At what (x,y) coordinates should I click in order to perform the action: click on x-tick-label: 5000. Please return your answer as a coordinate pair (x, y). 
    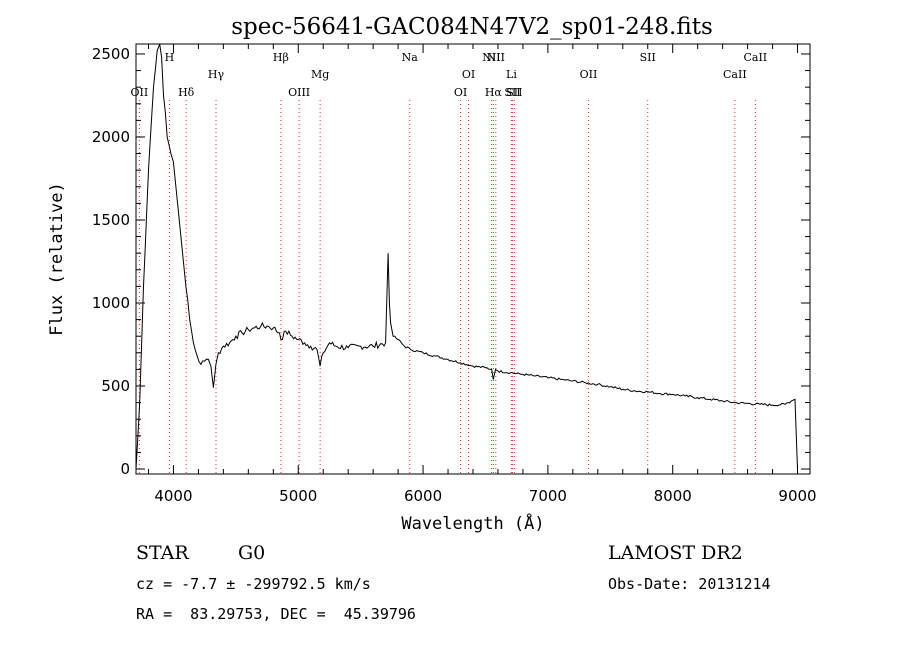
    Looking at the image, I should click on (298, 496).